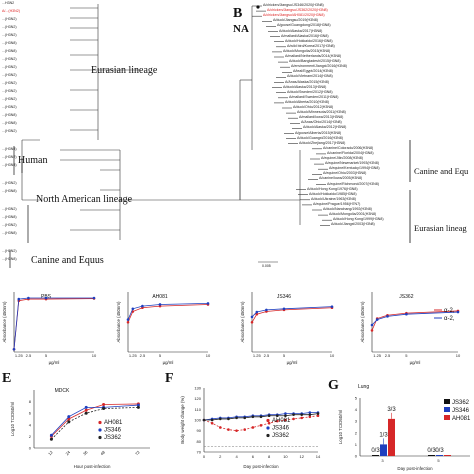  I want to click on y-tick-label: 120, so click(197, 398).